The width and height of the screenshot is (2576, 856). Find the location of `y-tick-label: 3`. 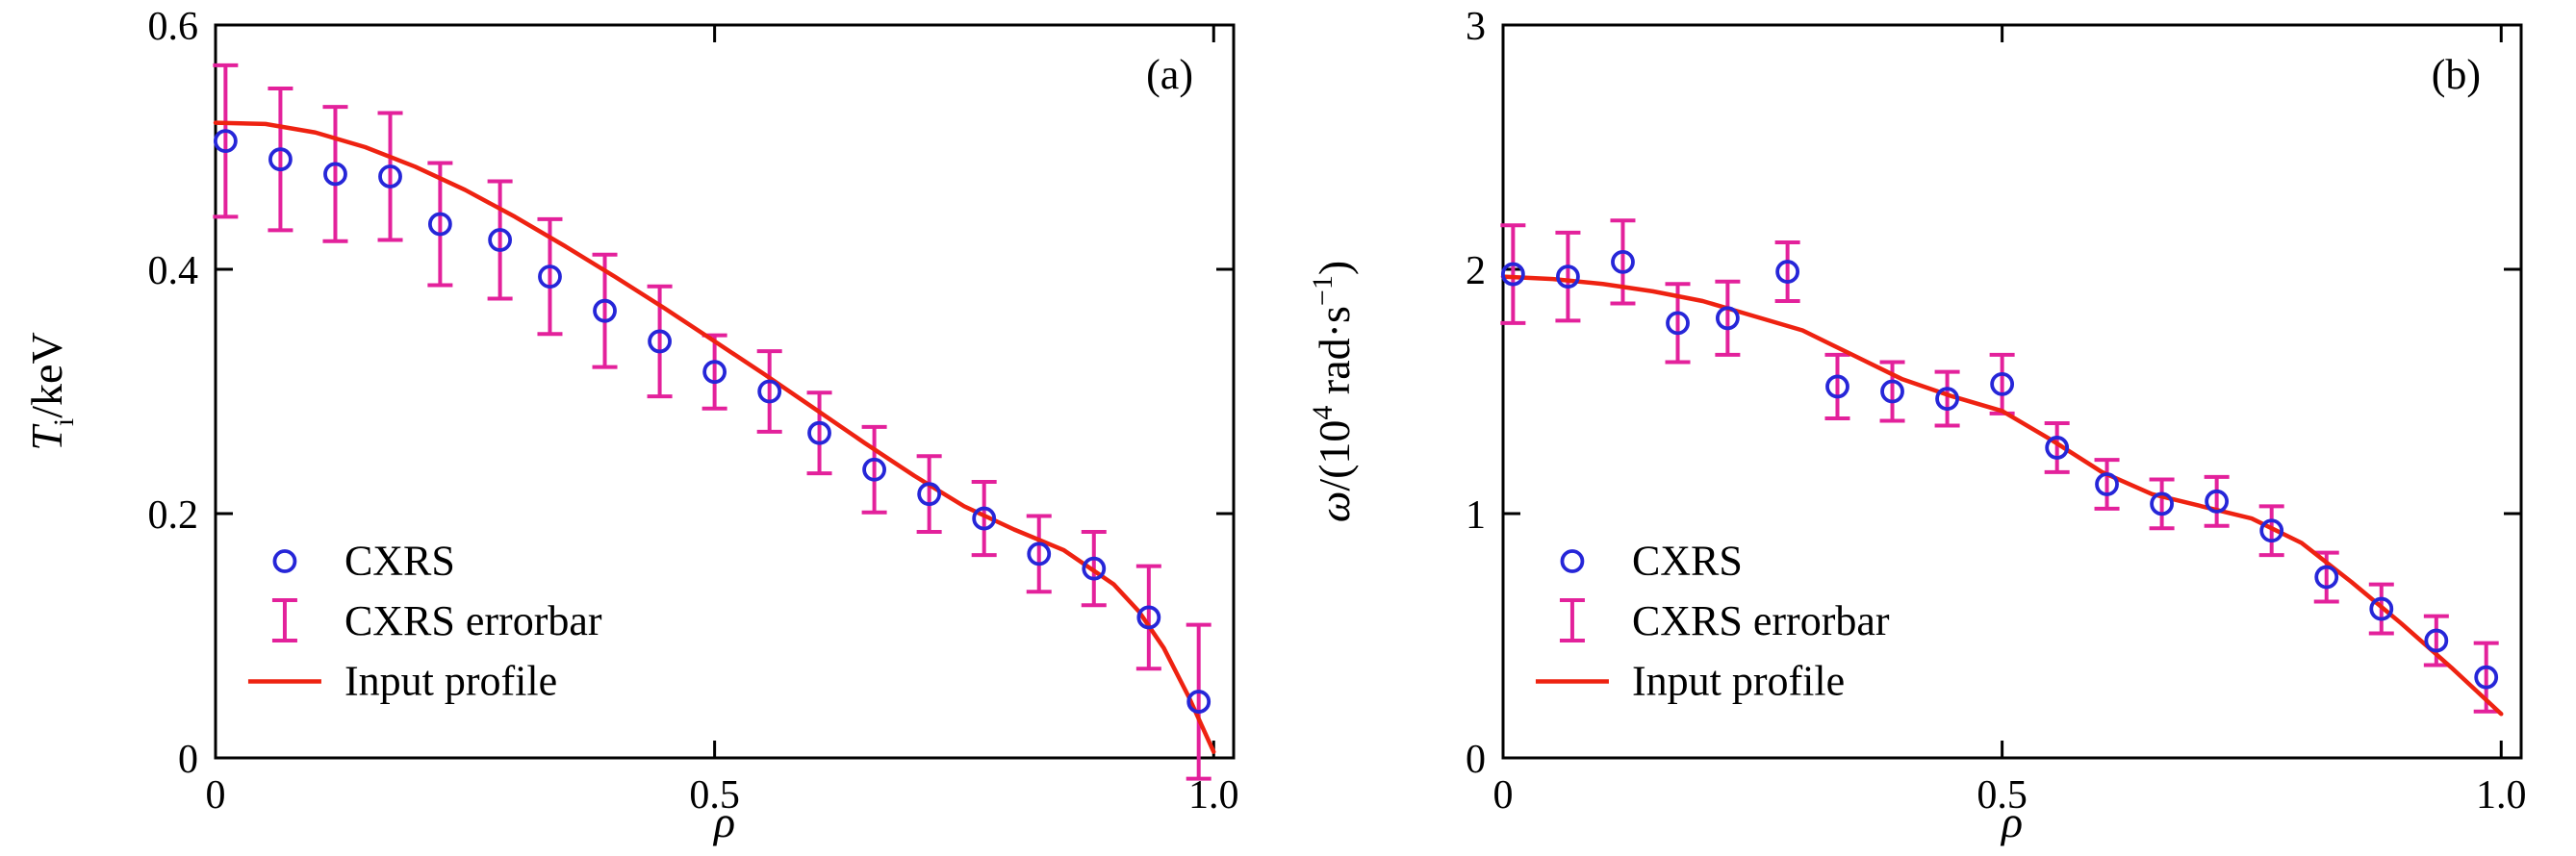

y-tick-label: 3 is located at coordinates (1476, 27).